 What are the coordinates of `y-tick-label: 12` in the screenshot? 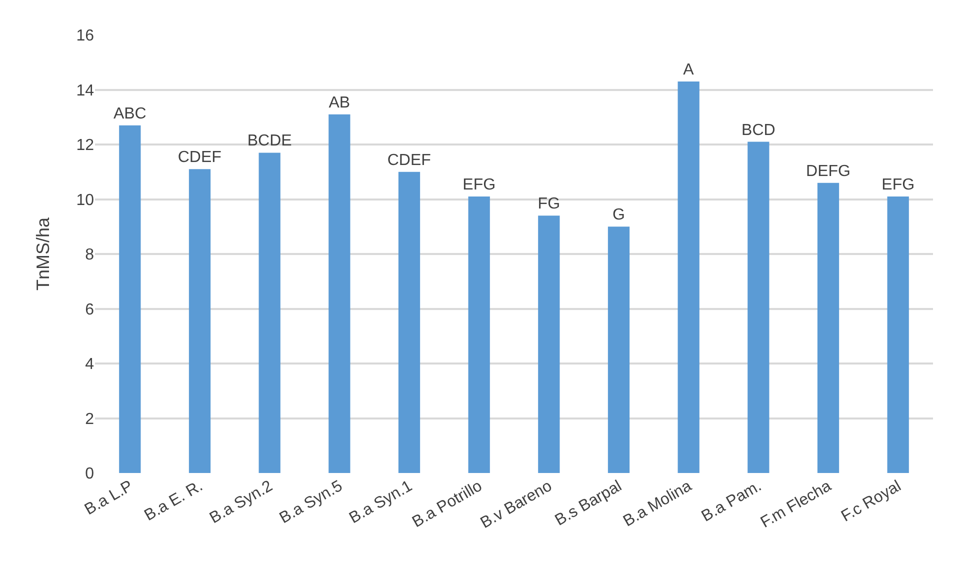 It's located at (85, 145).